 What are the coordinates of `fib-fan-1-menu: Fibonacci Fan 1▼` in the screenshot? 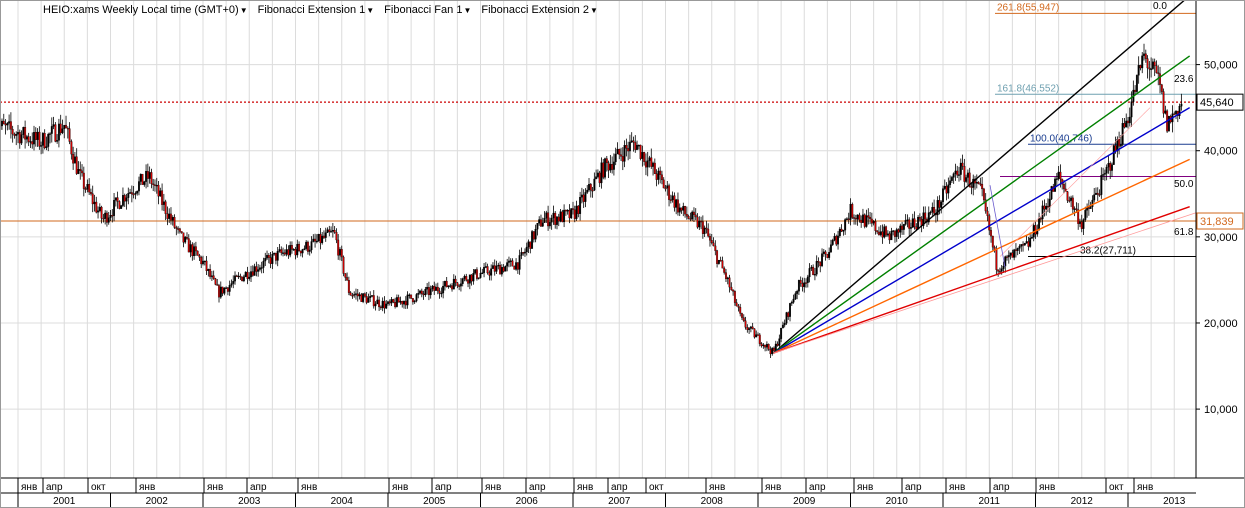 It's located at (428, 10).